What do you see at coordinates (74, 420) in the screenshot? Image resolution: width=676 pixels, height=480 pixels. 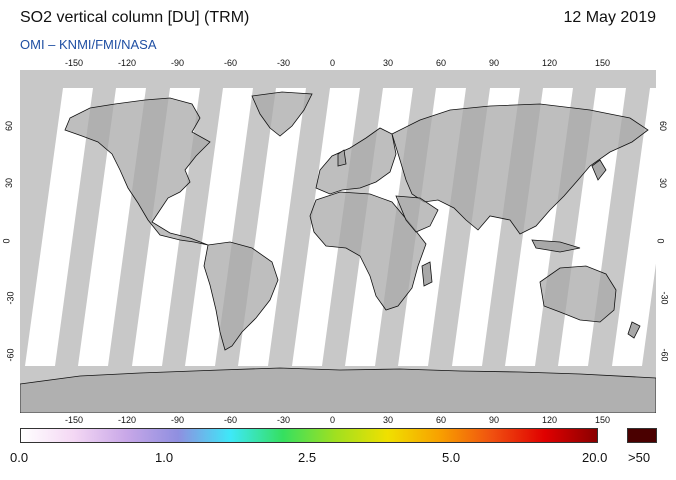 I see `lon-tick-bottom-0: -150` at bounding box center [74, 420].